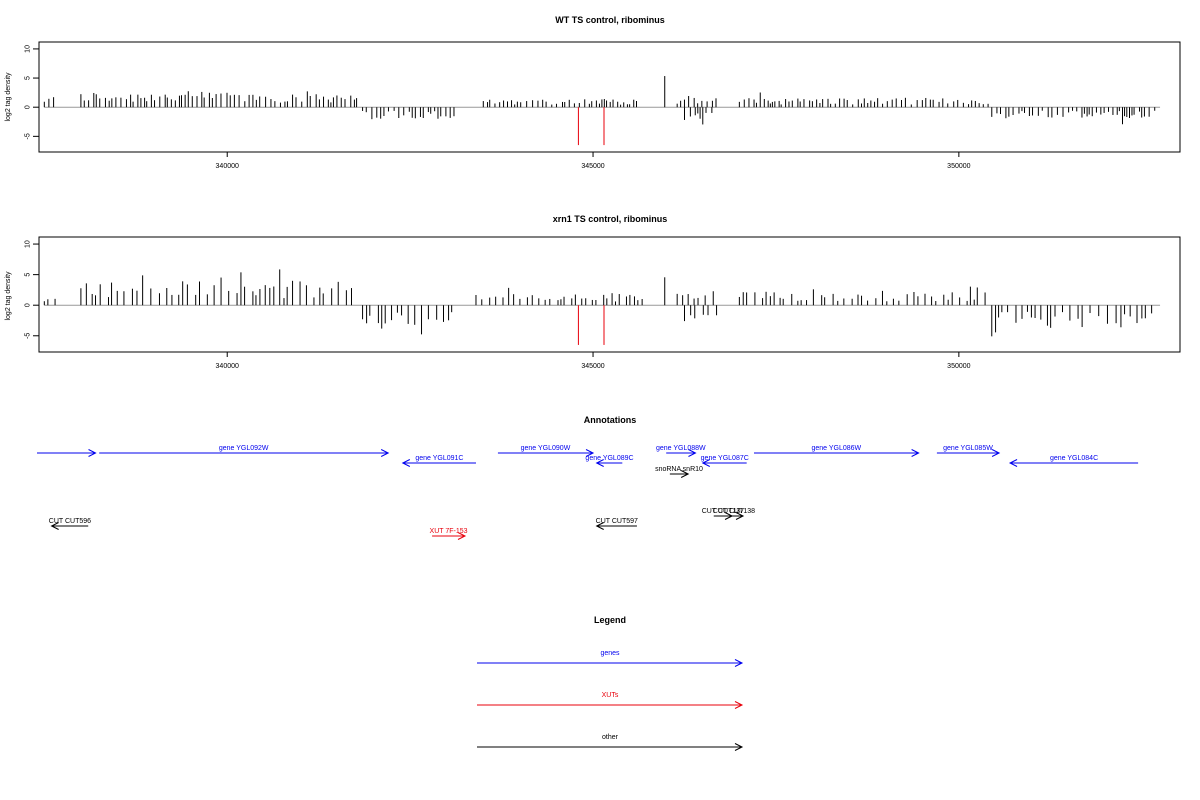 The image size is (1200, 800). What do you see at coordinates (609, 458) in the screenshot?
I see `feature-label: gene YGL089C` at bounding box center [609, 458].